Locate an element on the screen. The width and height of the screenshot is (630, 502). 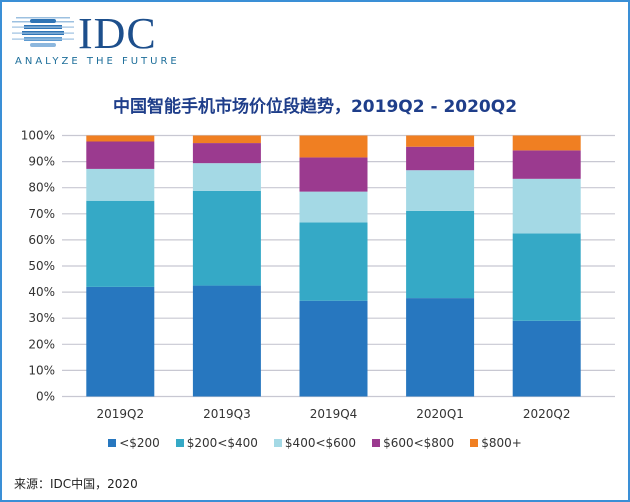
legend-item: $200<$400 is located at coordinates (216, 443).